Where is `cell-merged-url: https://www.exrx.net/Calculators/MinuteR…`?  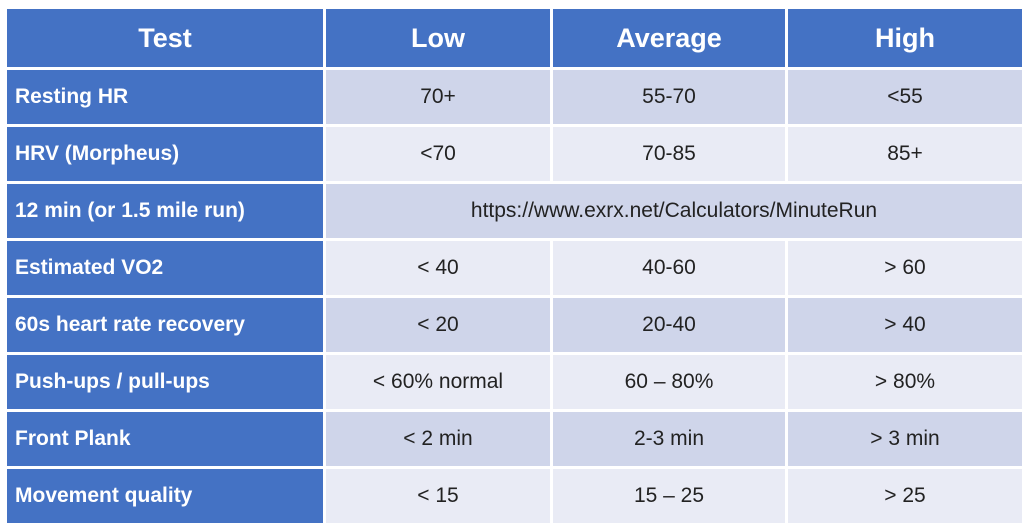
cell-merged-url: https://www.exrx.net/Calculators/MinuteR… is located at coordinates (674, 211).